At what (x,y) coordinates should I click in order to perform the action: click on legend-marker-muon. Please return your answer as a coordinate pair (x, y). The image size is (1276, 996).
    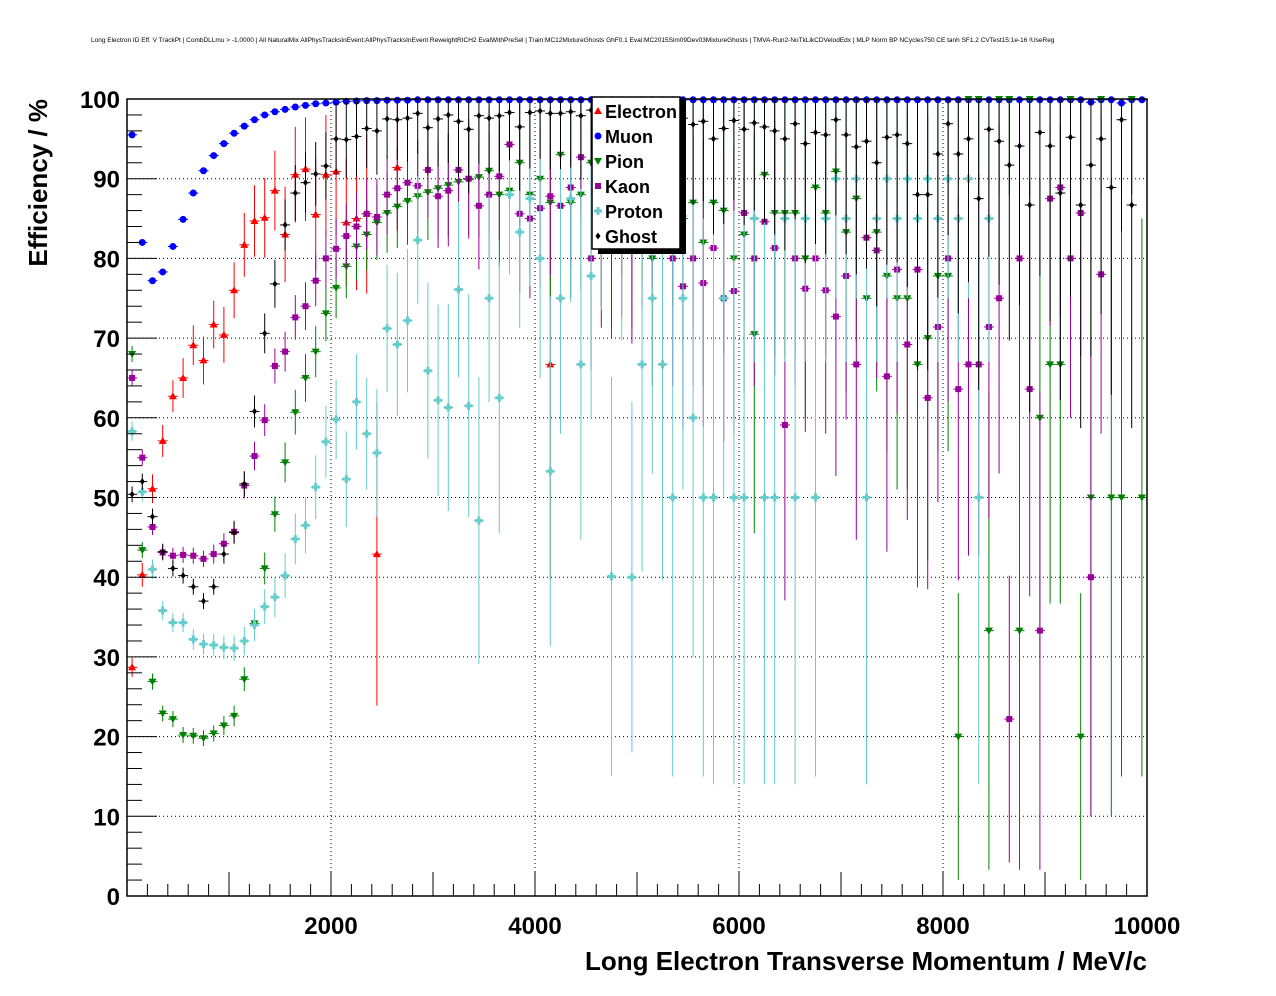
    Looking at the image, I should click on (598, 136).